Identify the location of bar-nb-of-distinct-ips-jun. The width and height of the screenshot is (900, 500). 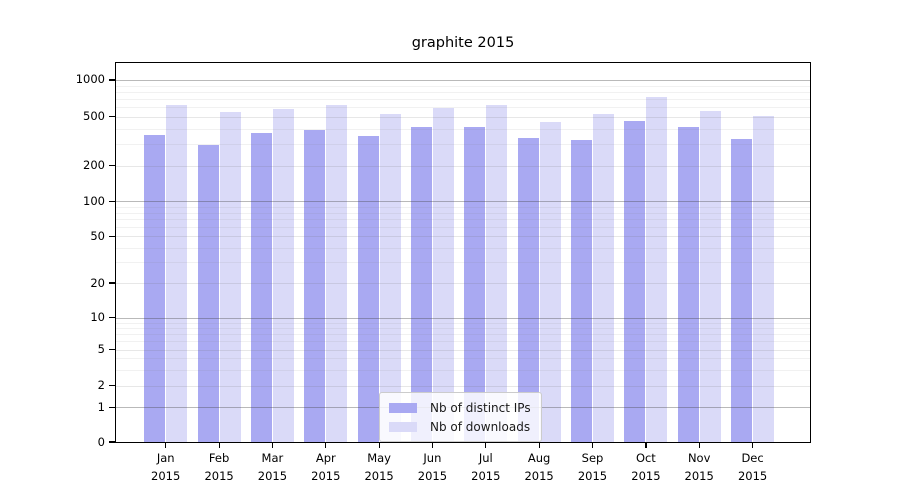
(421, 284).